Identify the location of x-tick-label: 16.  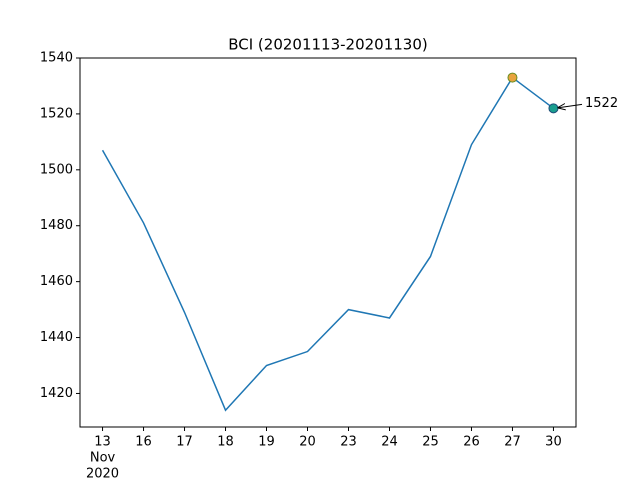
(143, 442).